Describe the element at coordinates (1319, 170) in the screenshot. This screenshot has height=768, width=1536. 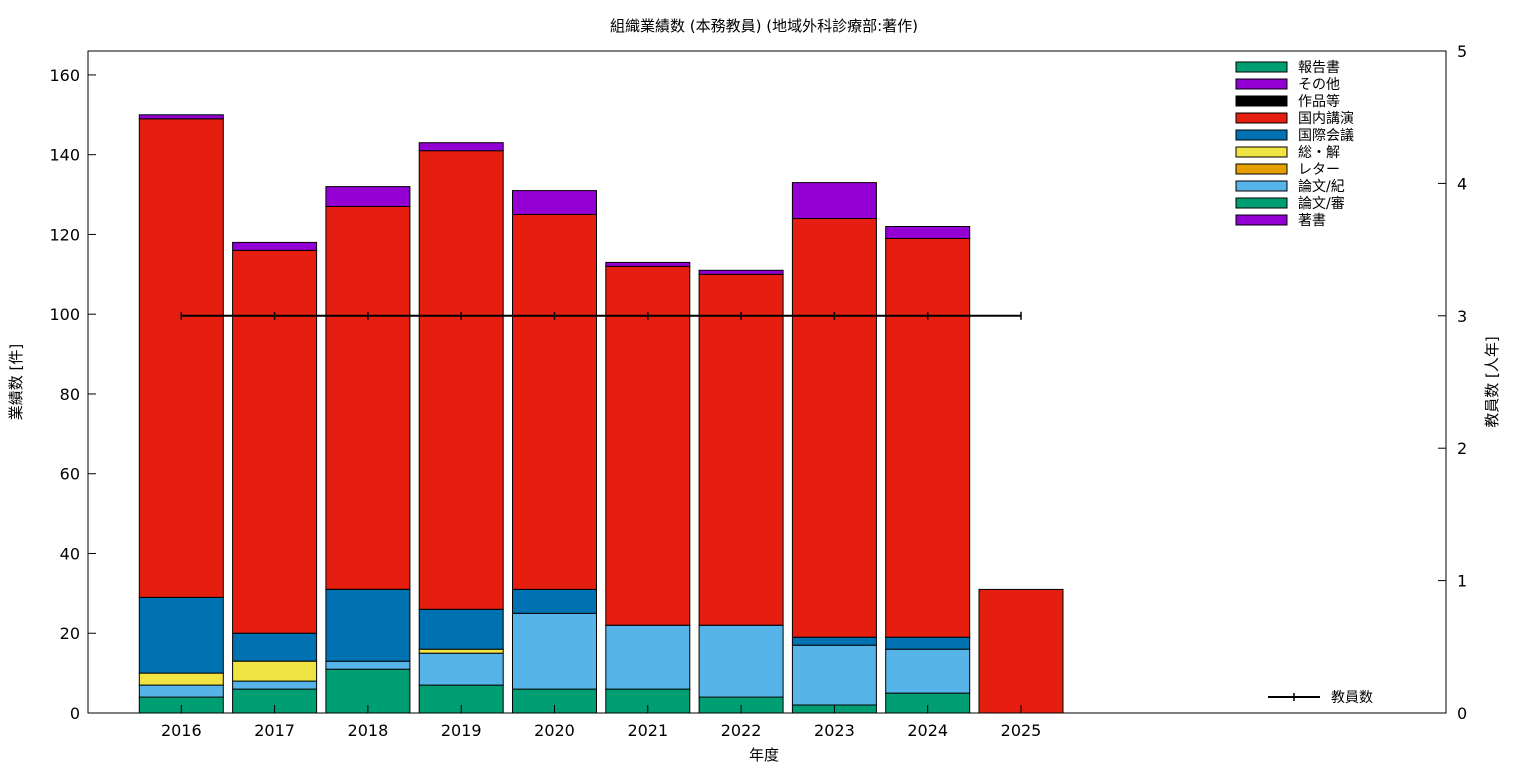
I see `legend-label: レター` at that location.